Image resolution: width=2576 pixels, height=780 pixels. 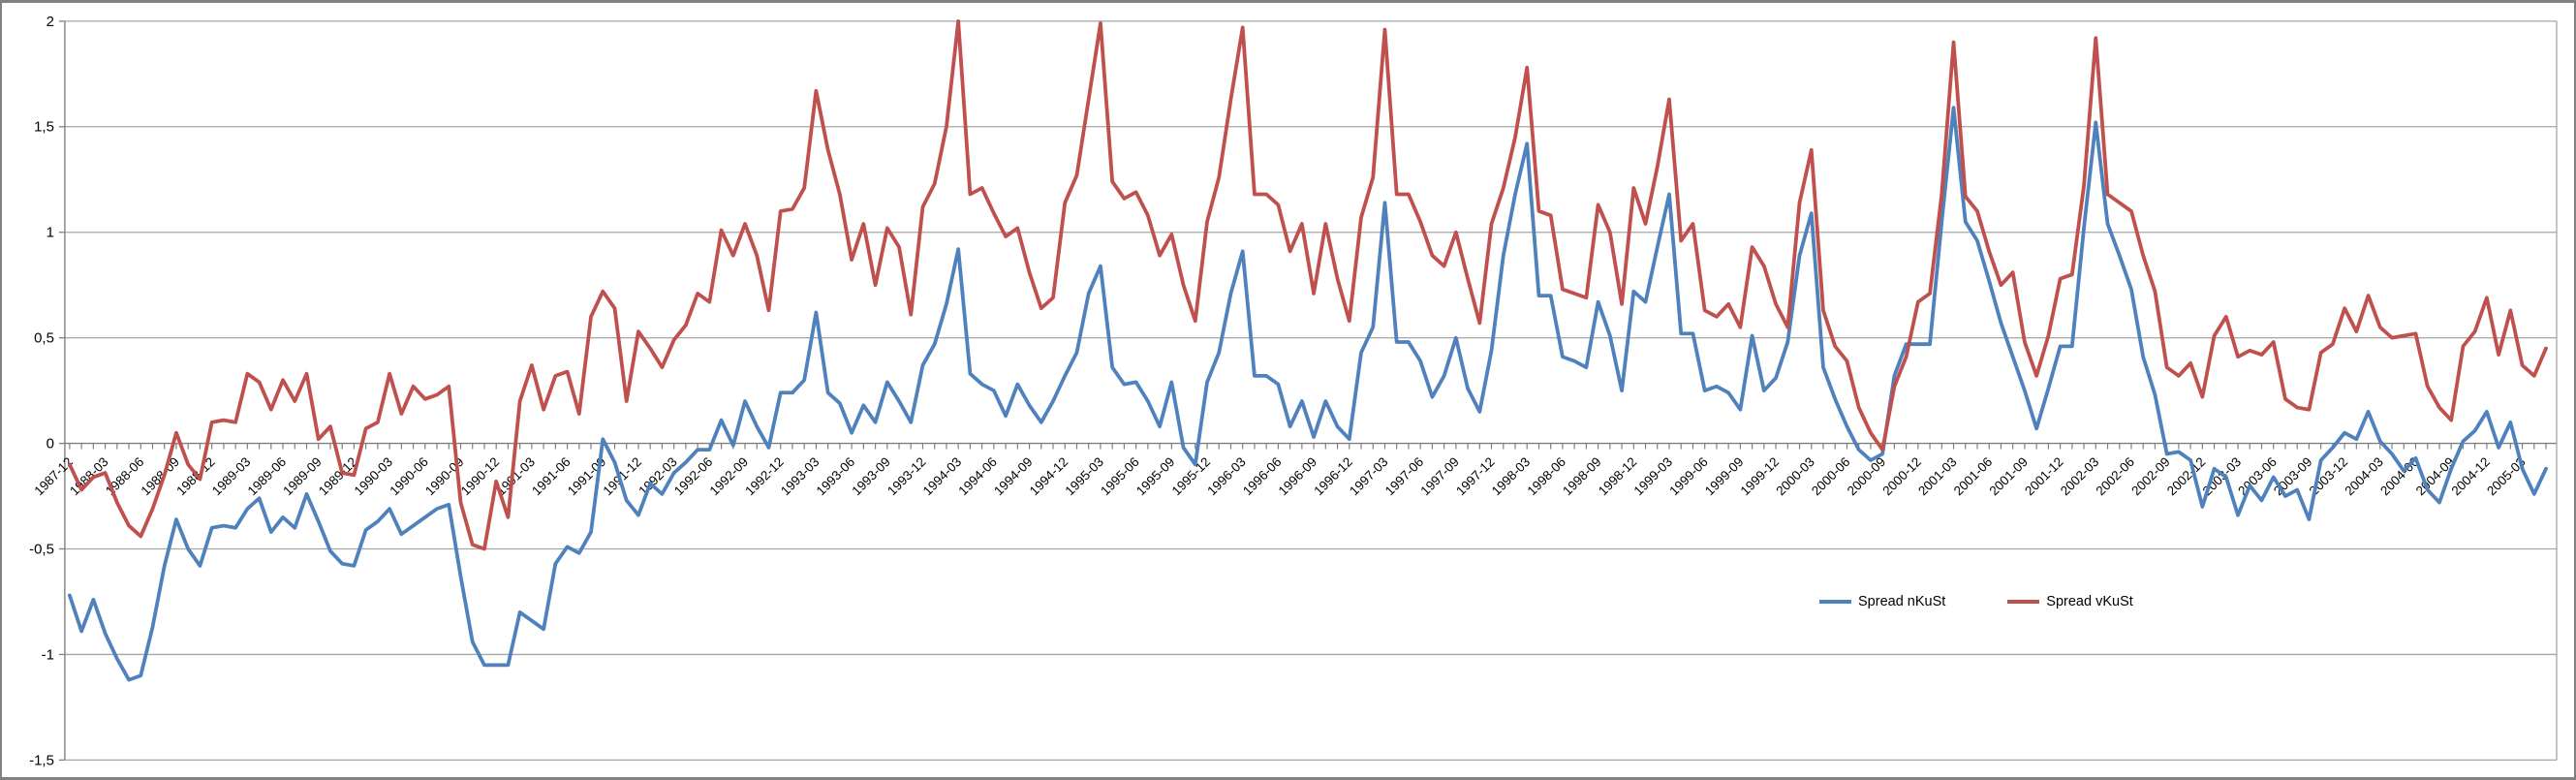 What do you see at coordinates (1226, 476) in the screenshot?
I see `x-tick-label: 1996-03` at bounding box center [1226, 476].